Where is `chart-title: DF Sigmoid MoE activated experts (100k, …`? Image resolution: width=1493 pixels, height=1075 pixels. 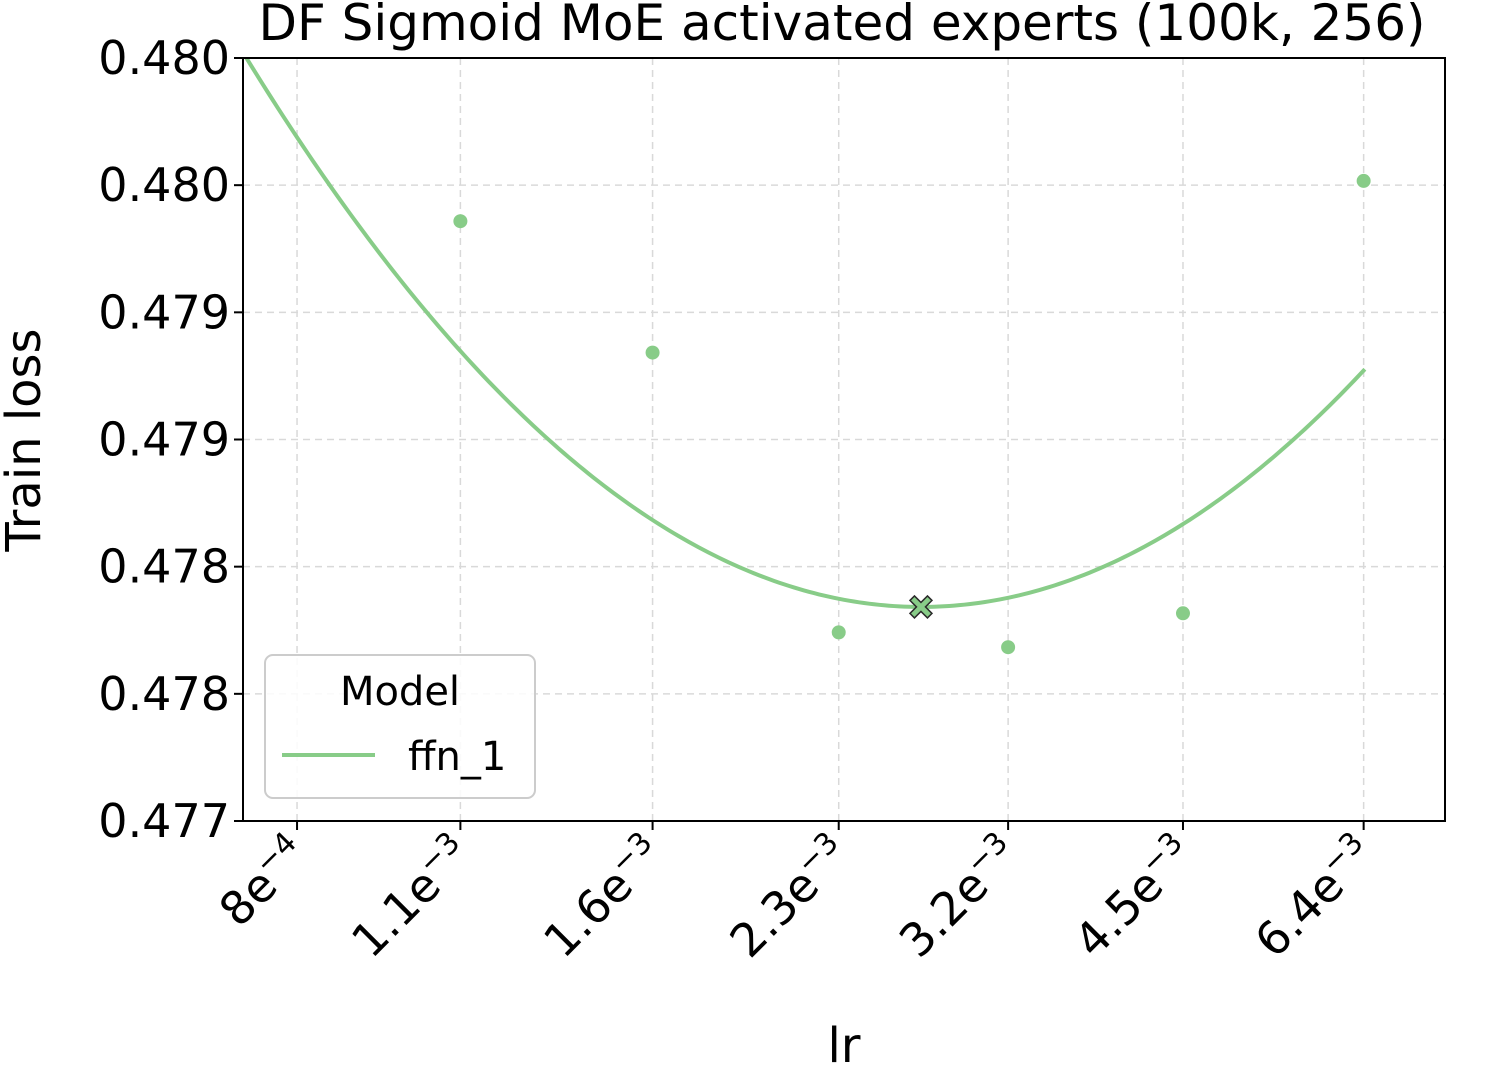 chart-title: DF Sigmoid MoE activated experts (100k, … is located at coordinates (841, 26).